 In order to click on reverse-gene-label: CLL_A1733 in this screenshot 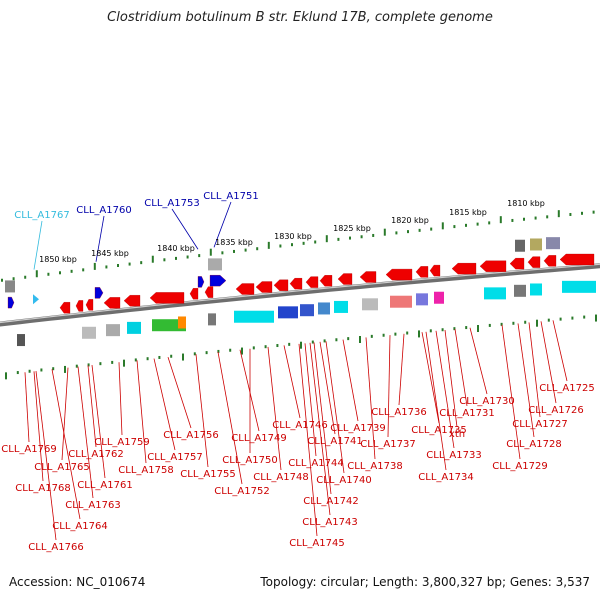, I will do `click(453, 455)`.